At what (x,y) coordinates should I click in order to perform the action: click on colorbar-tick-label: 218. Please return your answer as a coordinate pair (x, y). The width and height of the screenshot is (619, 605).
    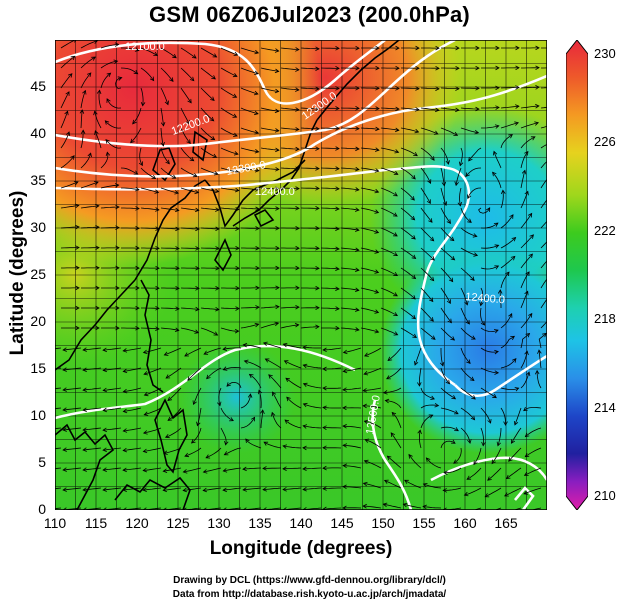
    Looking at the image, I should click on (605, 319).